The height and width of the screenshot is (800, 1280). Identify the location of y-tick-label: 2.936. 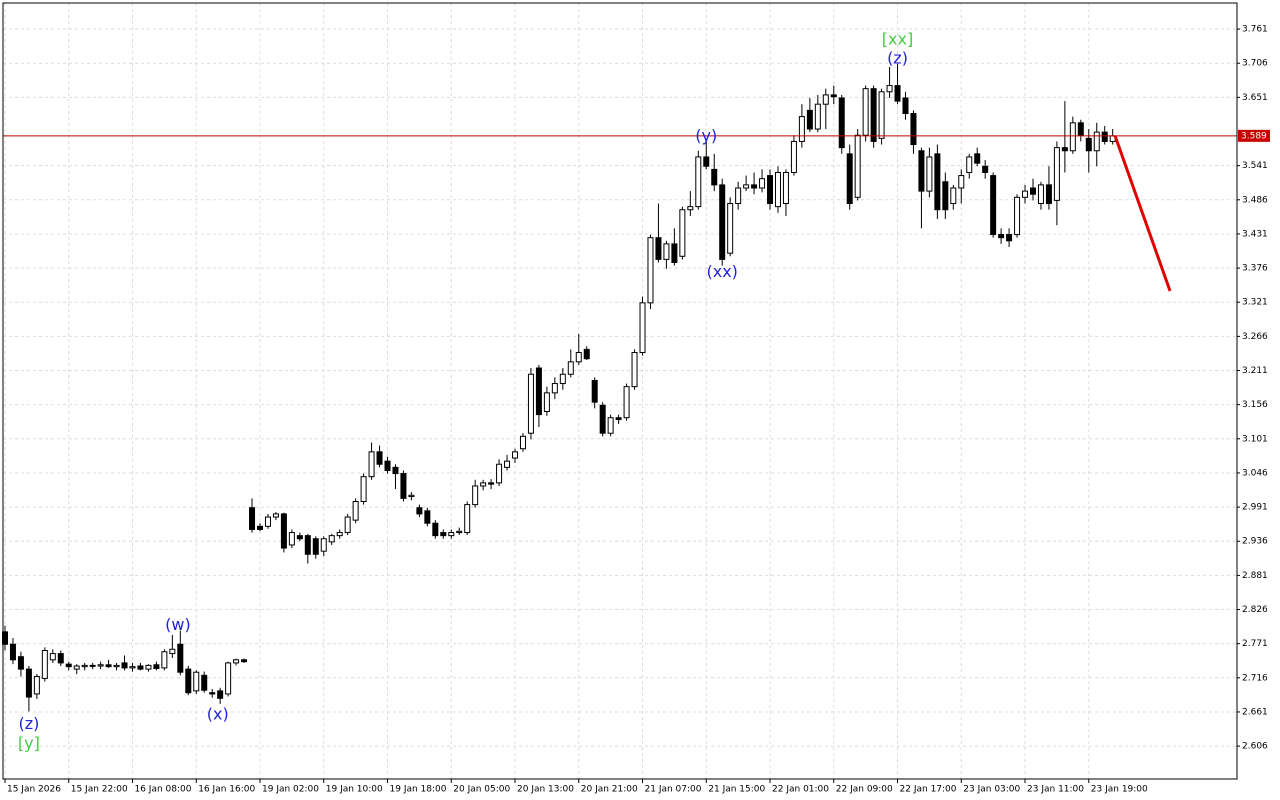
(1255, 542).